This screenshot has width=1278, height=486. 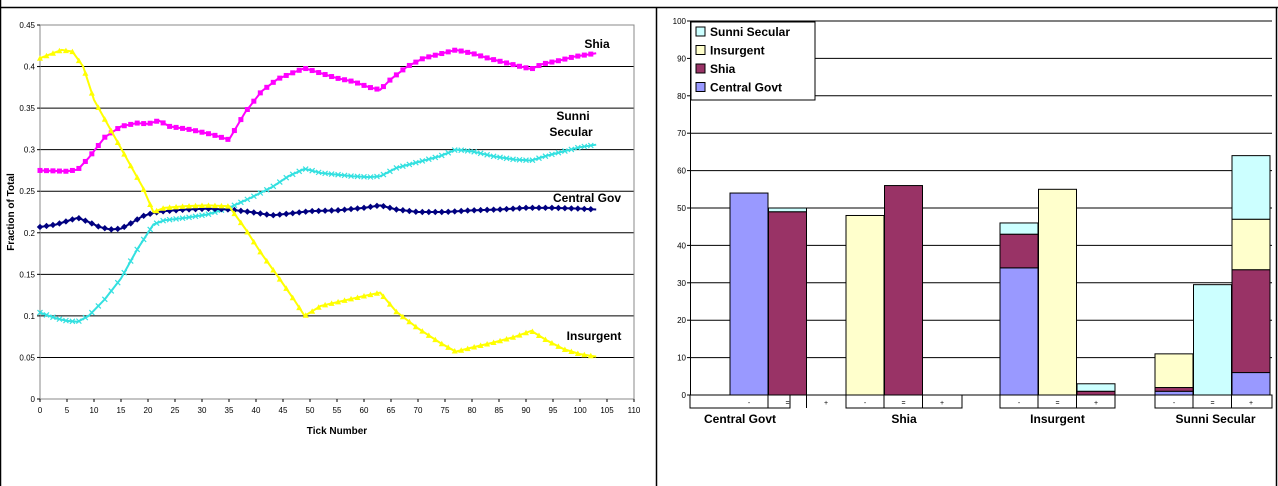 What do you see at coordinates (634, 410) in the screenshot?
I see `x-tick-label: 110` at bounding box center [634, 410].